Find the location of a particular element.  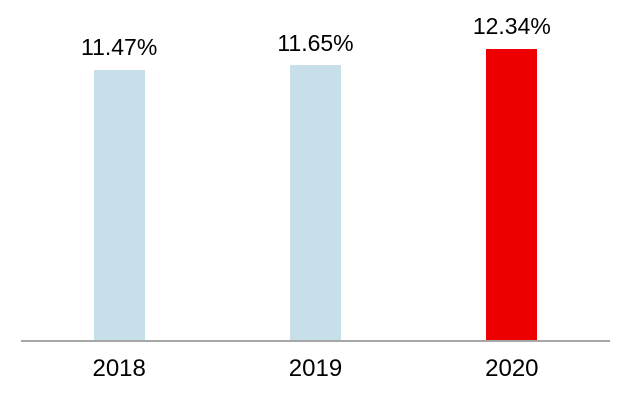

data-label: 11.65% is located at coordinates (315, 42).